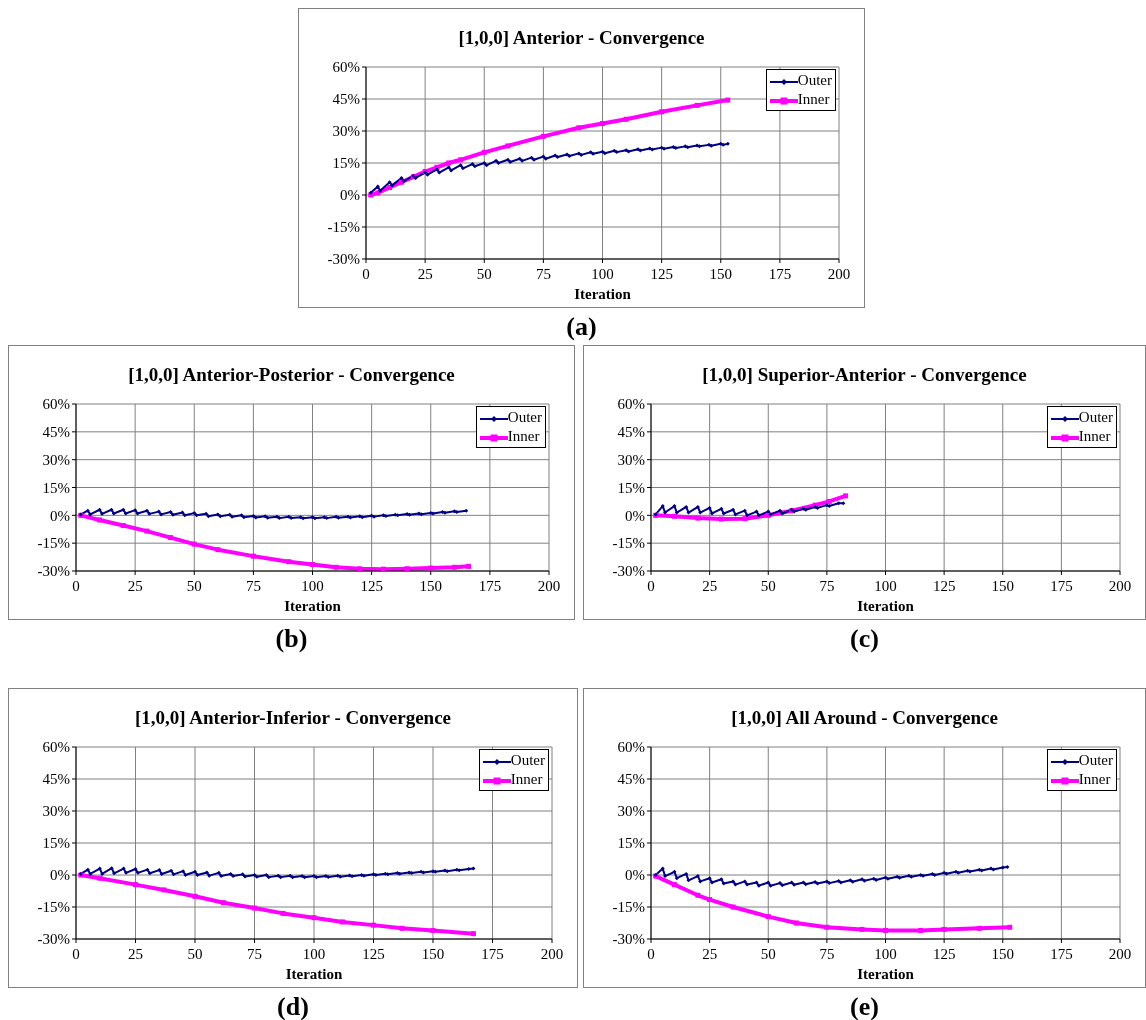 The image size is (1146, 1020). I want to click on text: (d), so click(293, 1006).